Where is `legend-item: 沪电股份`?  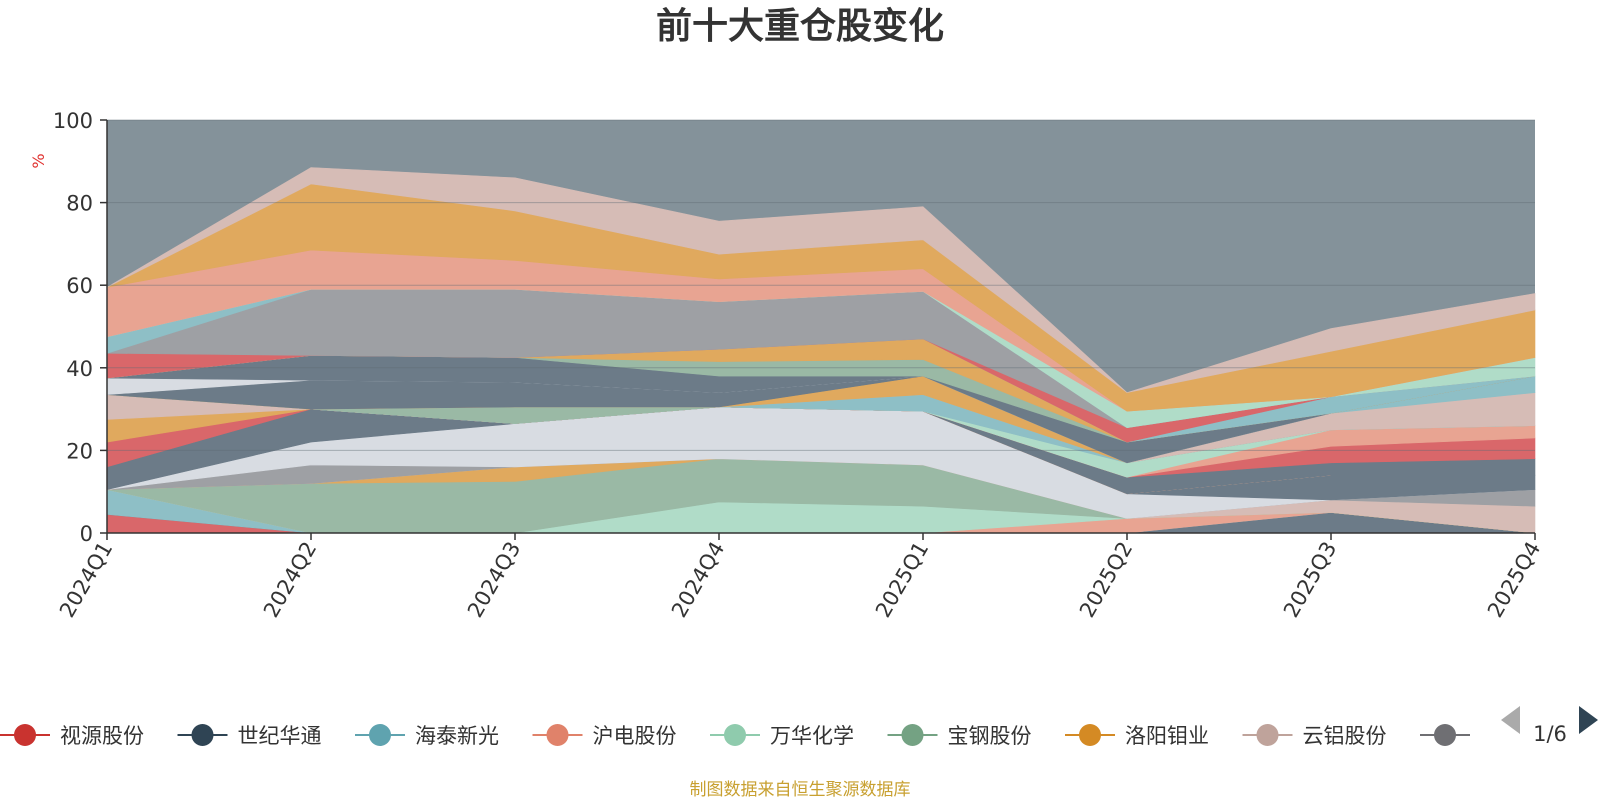 legend-item: 沪电股份 is located at coordinates (604, 736).